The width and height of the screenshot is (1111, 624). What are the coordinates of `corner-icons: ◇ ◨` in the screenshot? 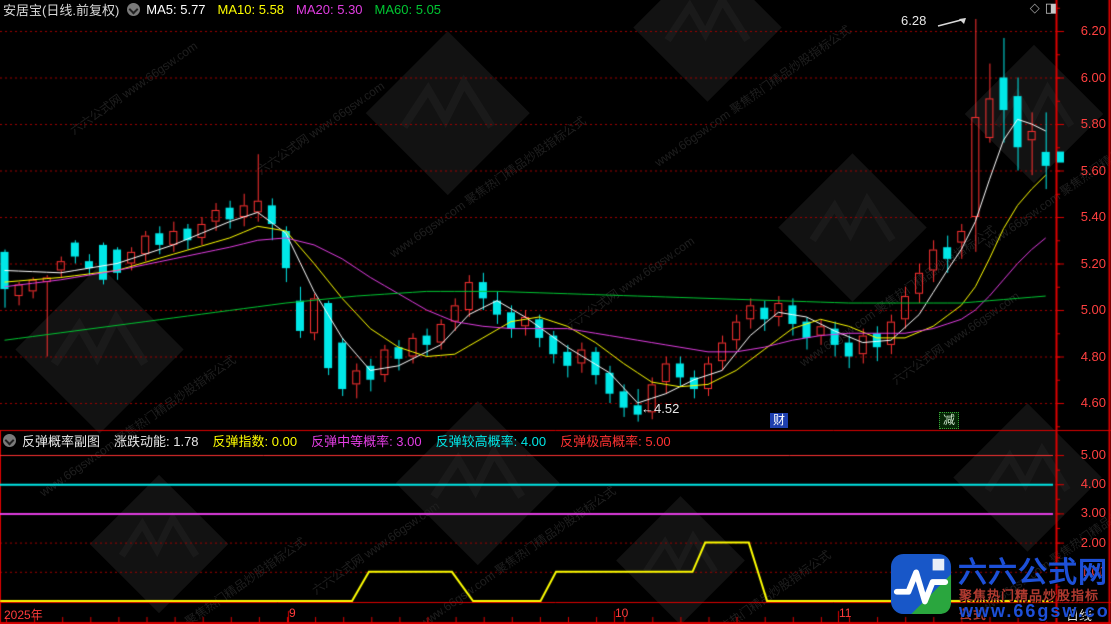 It's located at (1043, 8).